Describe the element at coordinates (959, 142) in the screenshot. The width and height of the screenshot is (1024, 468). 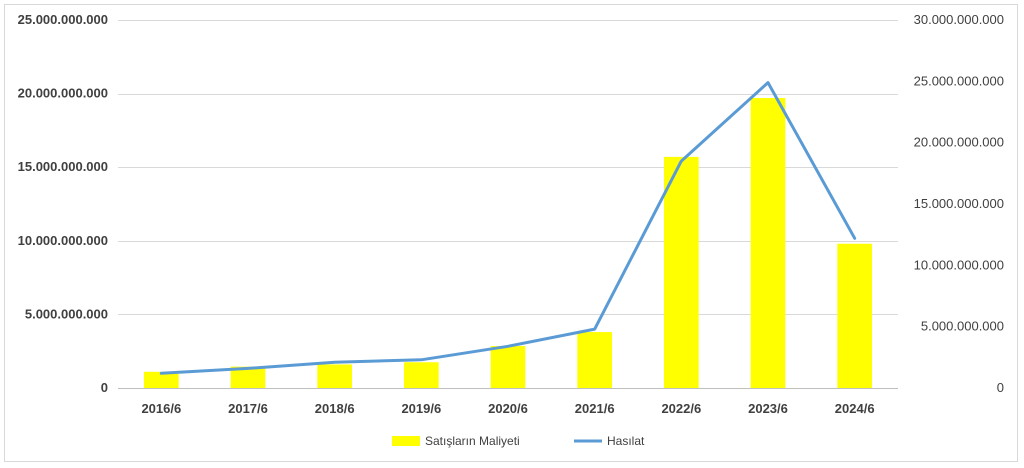
I see `right-tick-label: 20.000.000.000` at that location.